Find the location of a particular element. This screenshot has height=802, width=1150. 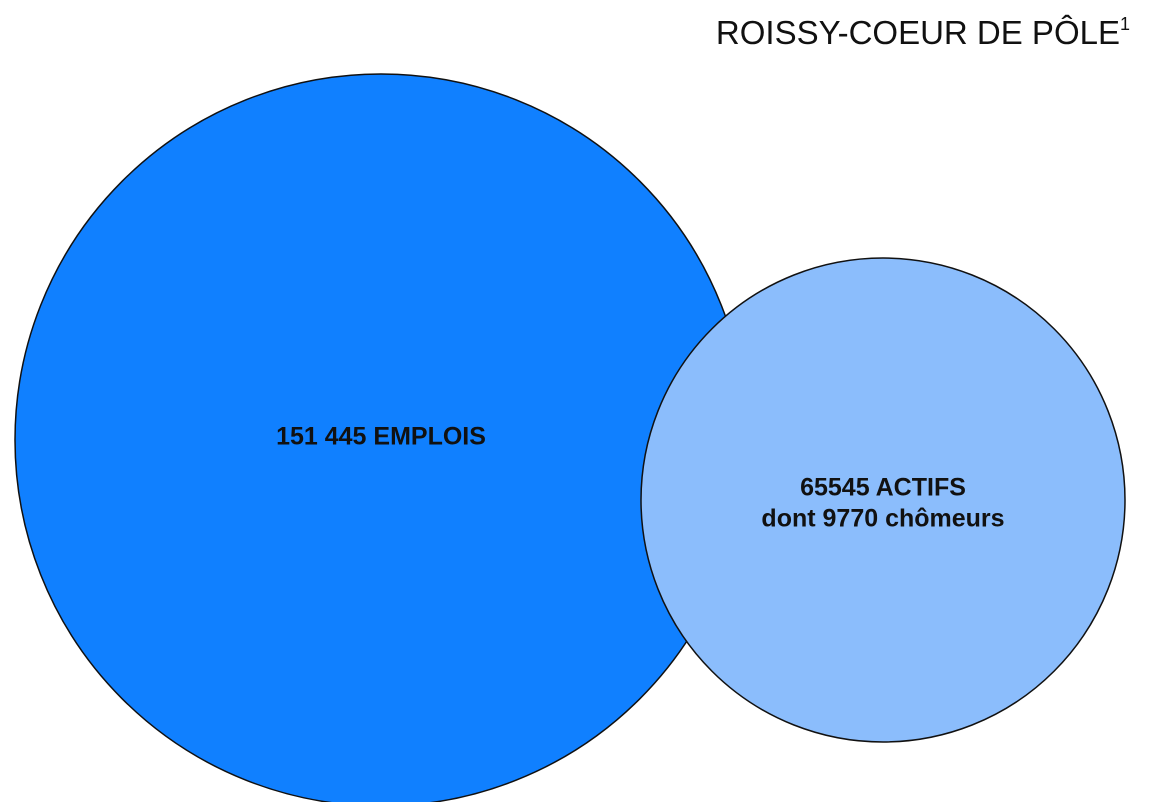

node-sublabel: dont 9770 chômeurs is located at coordinates (882, 519).